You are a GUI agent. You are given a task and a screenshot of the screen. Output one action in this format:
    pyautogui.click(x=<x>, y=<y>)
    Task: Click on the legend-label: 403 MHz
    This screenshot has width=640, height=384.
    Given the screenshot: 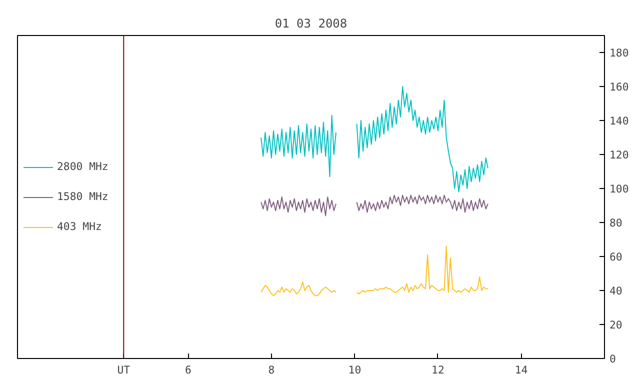 What is the action you would take?
    pyautogui.click(x=79, y=226)
    